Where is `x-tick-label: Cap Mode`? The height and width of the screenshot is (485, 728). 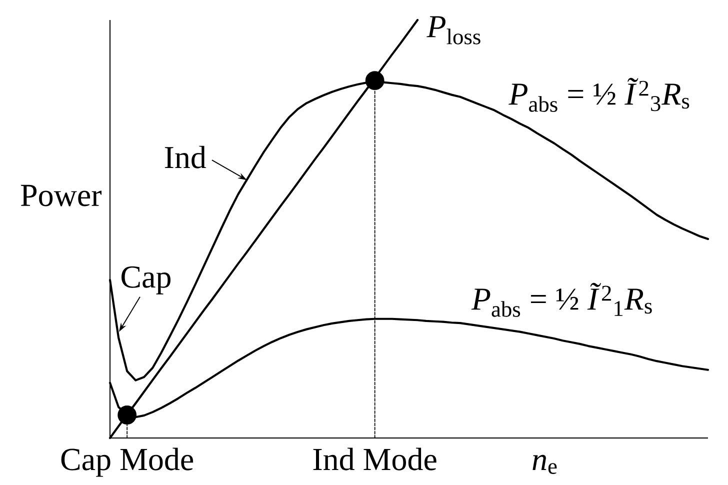
x-tick-label: Cap Mode is located at coordinates (127, 462).